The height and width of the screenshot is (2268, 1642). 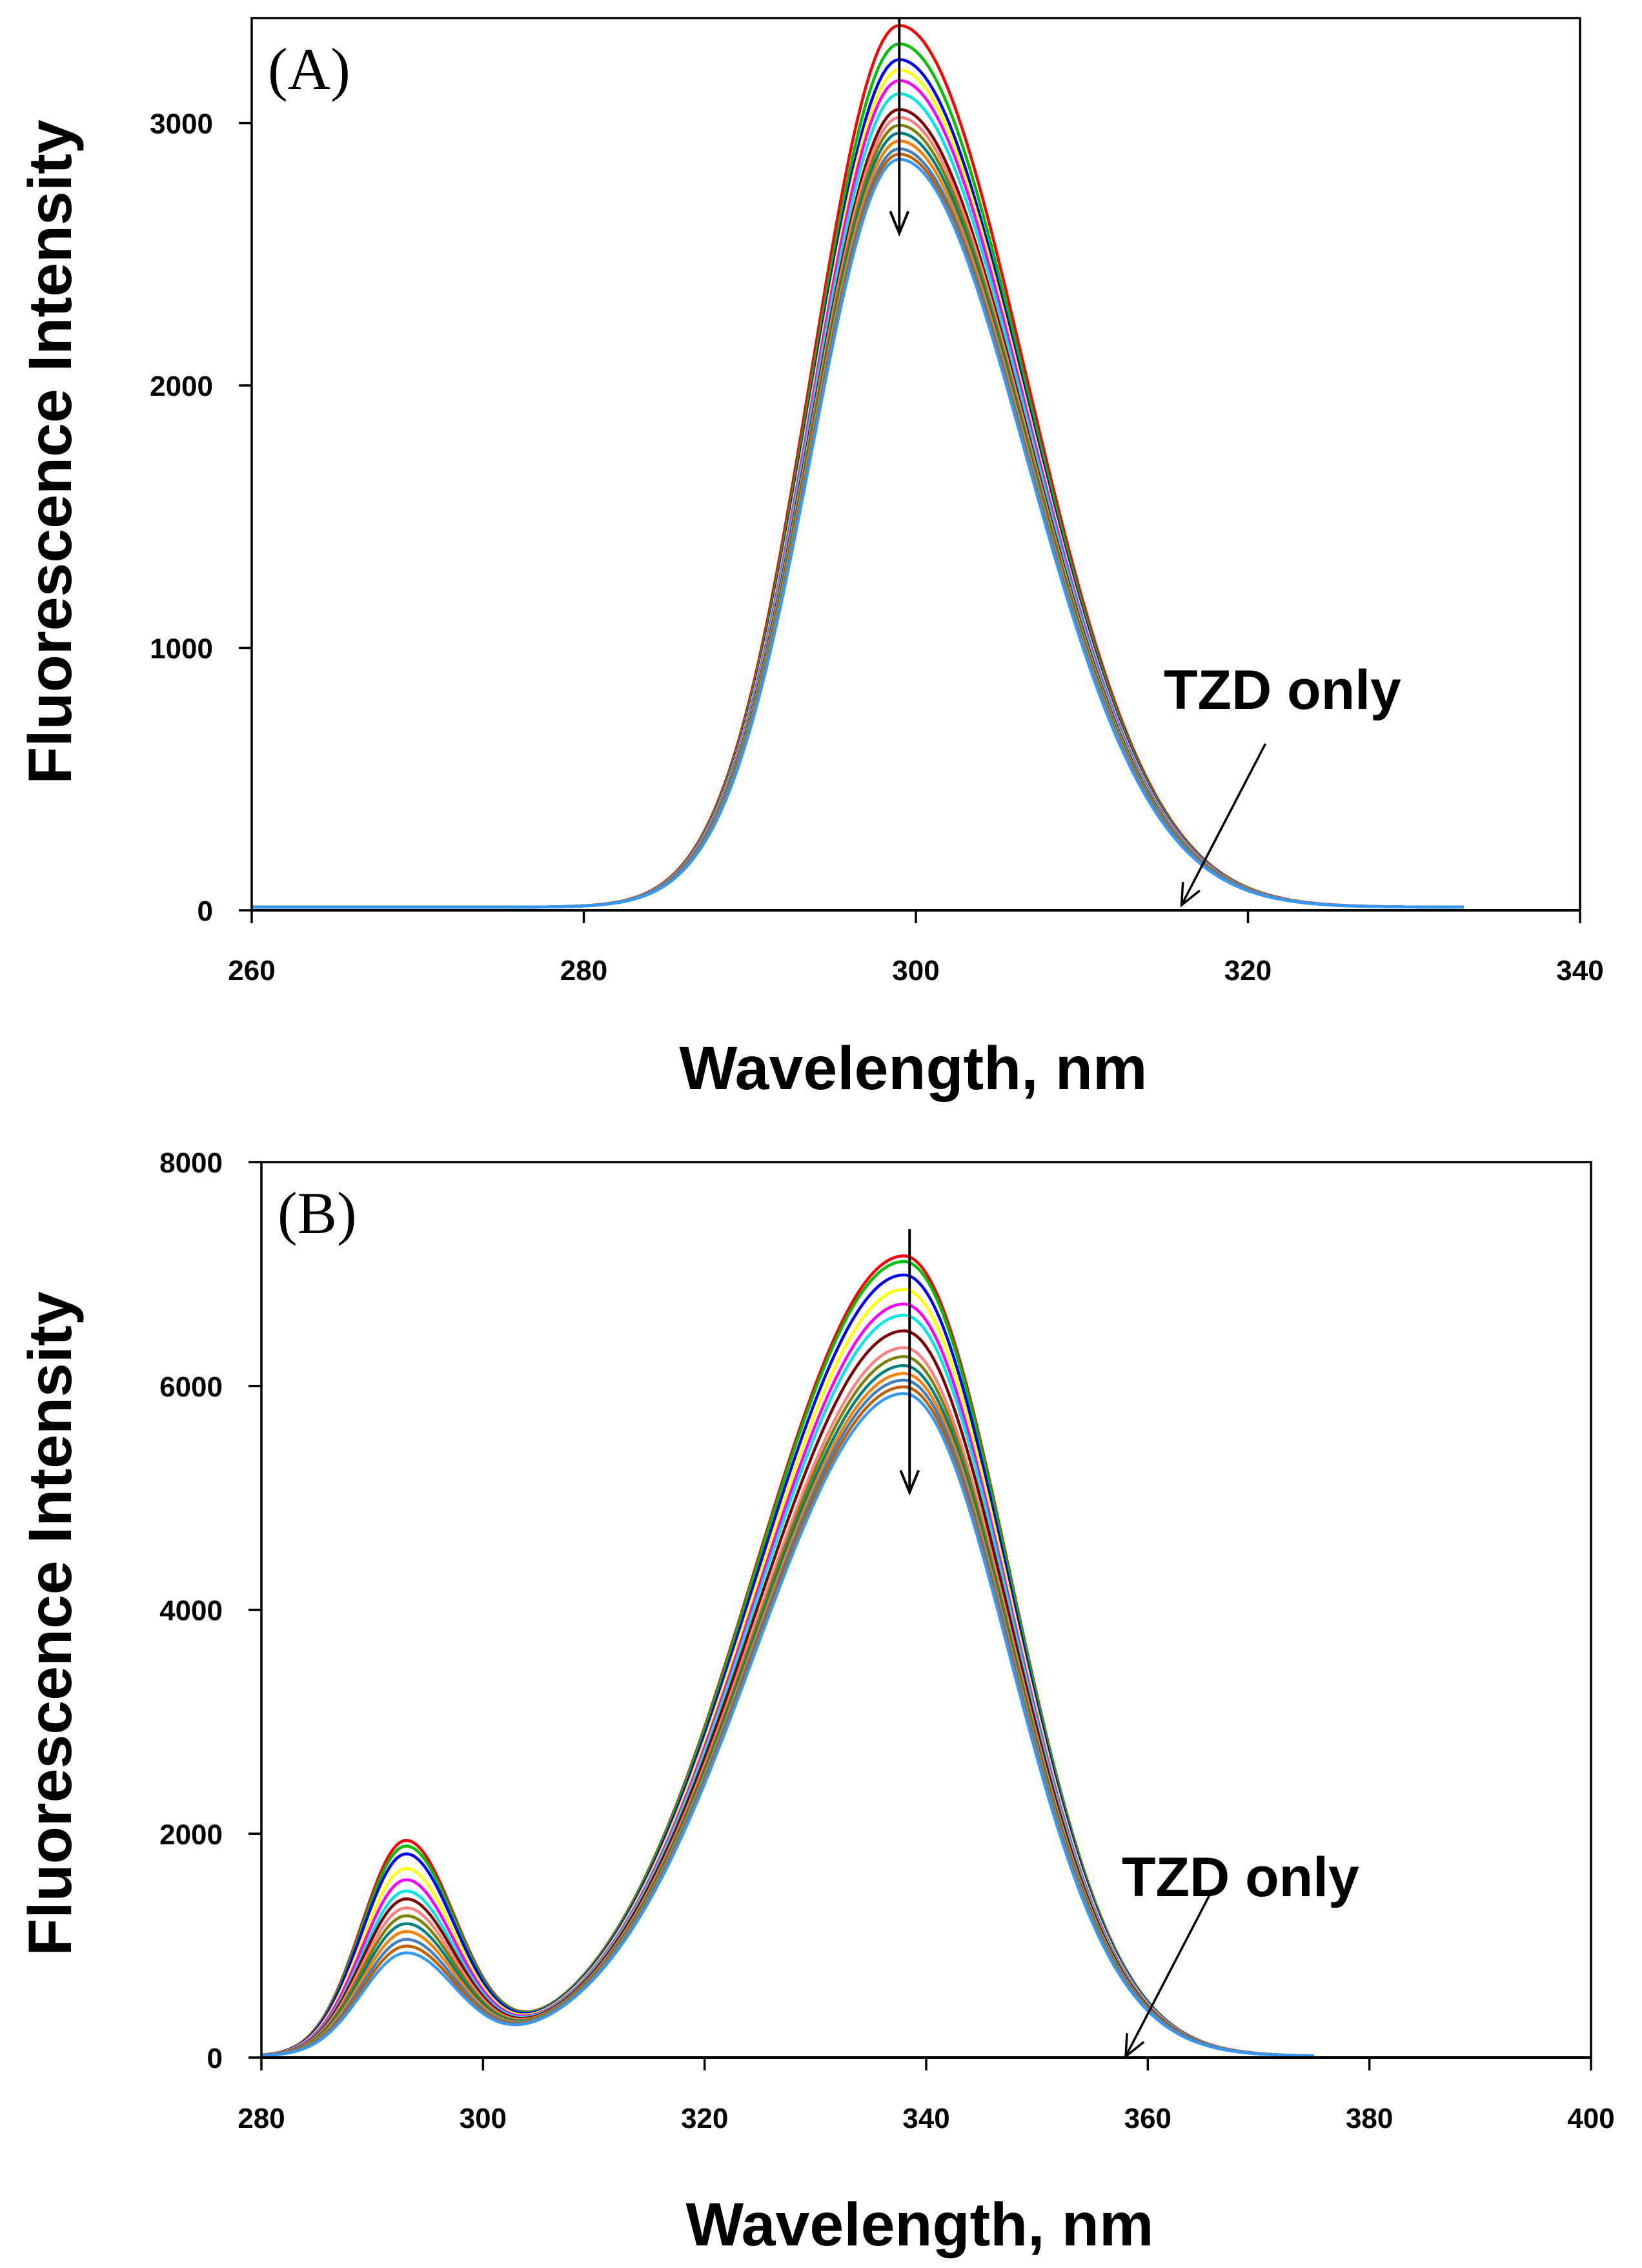 I want to click on panel-b-y-axis-label: Fluorescence Intensity, so click(x=50, y=1623).